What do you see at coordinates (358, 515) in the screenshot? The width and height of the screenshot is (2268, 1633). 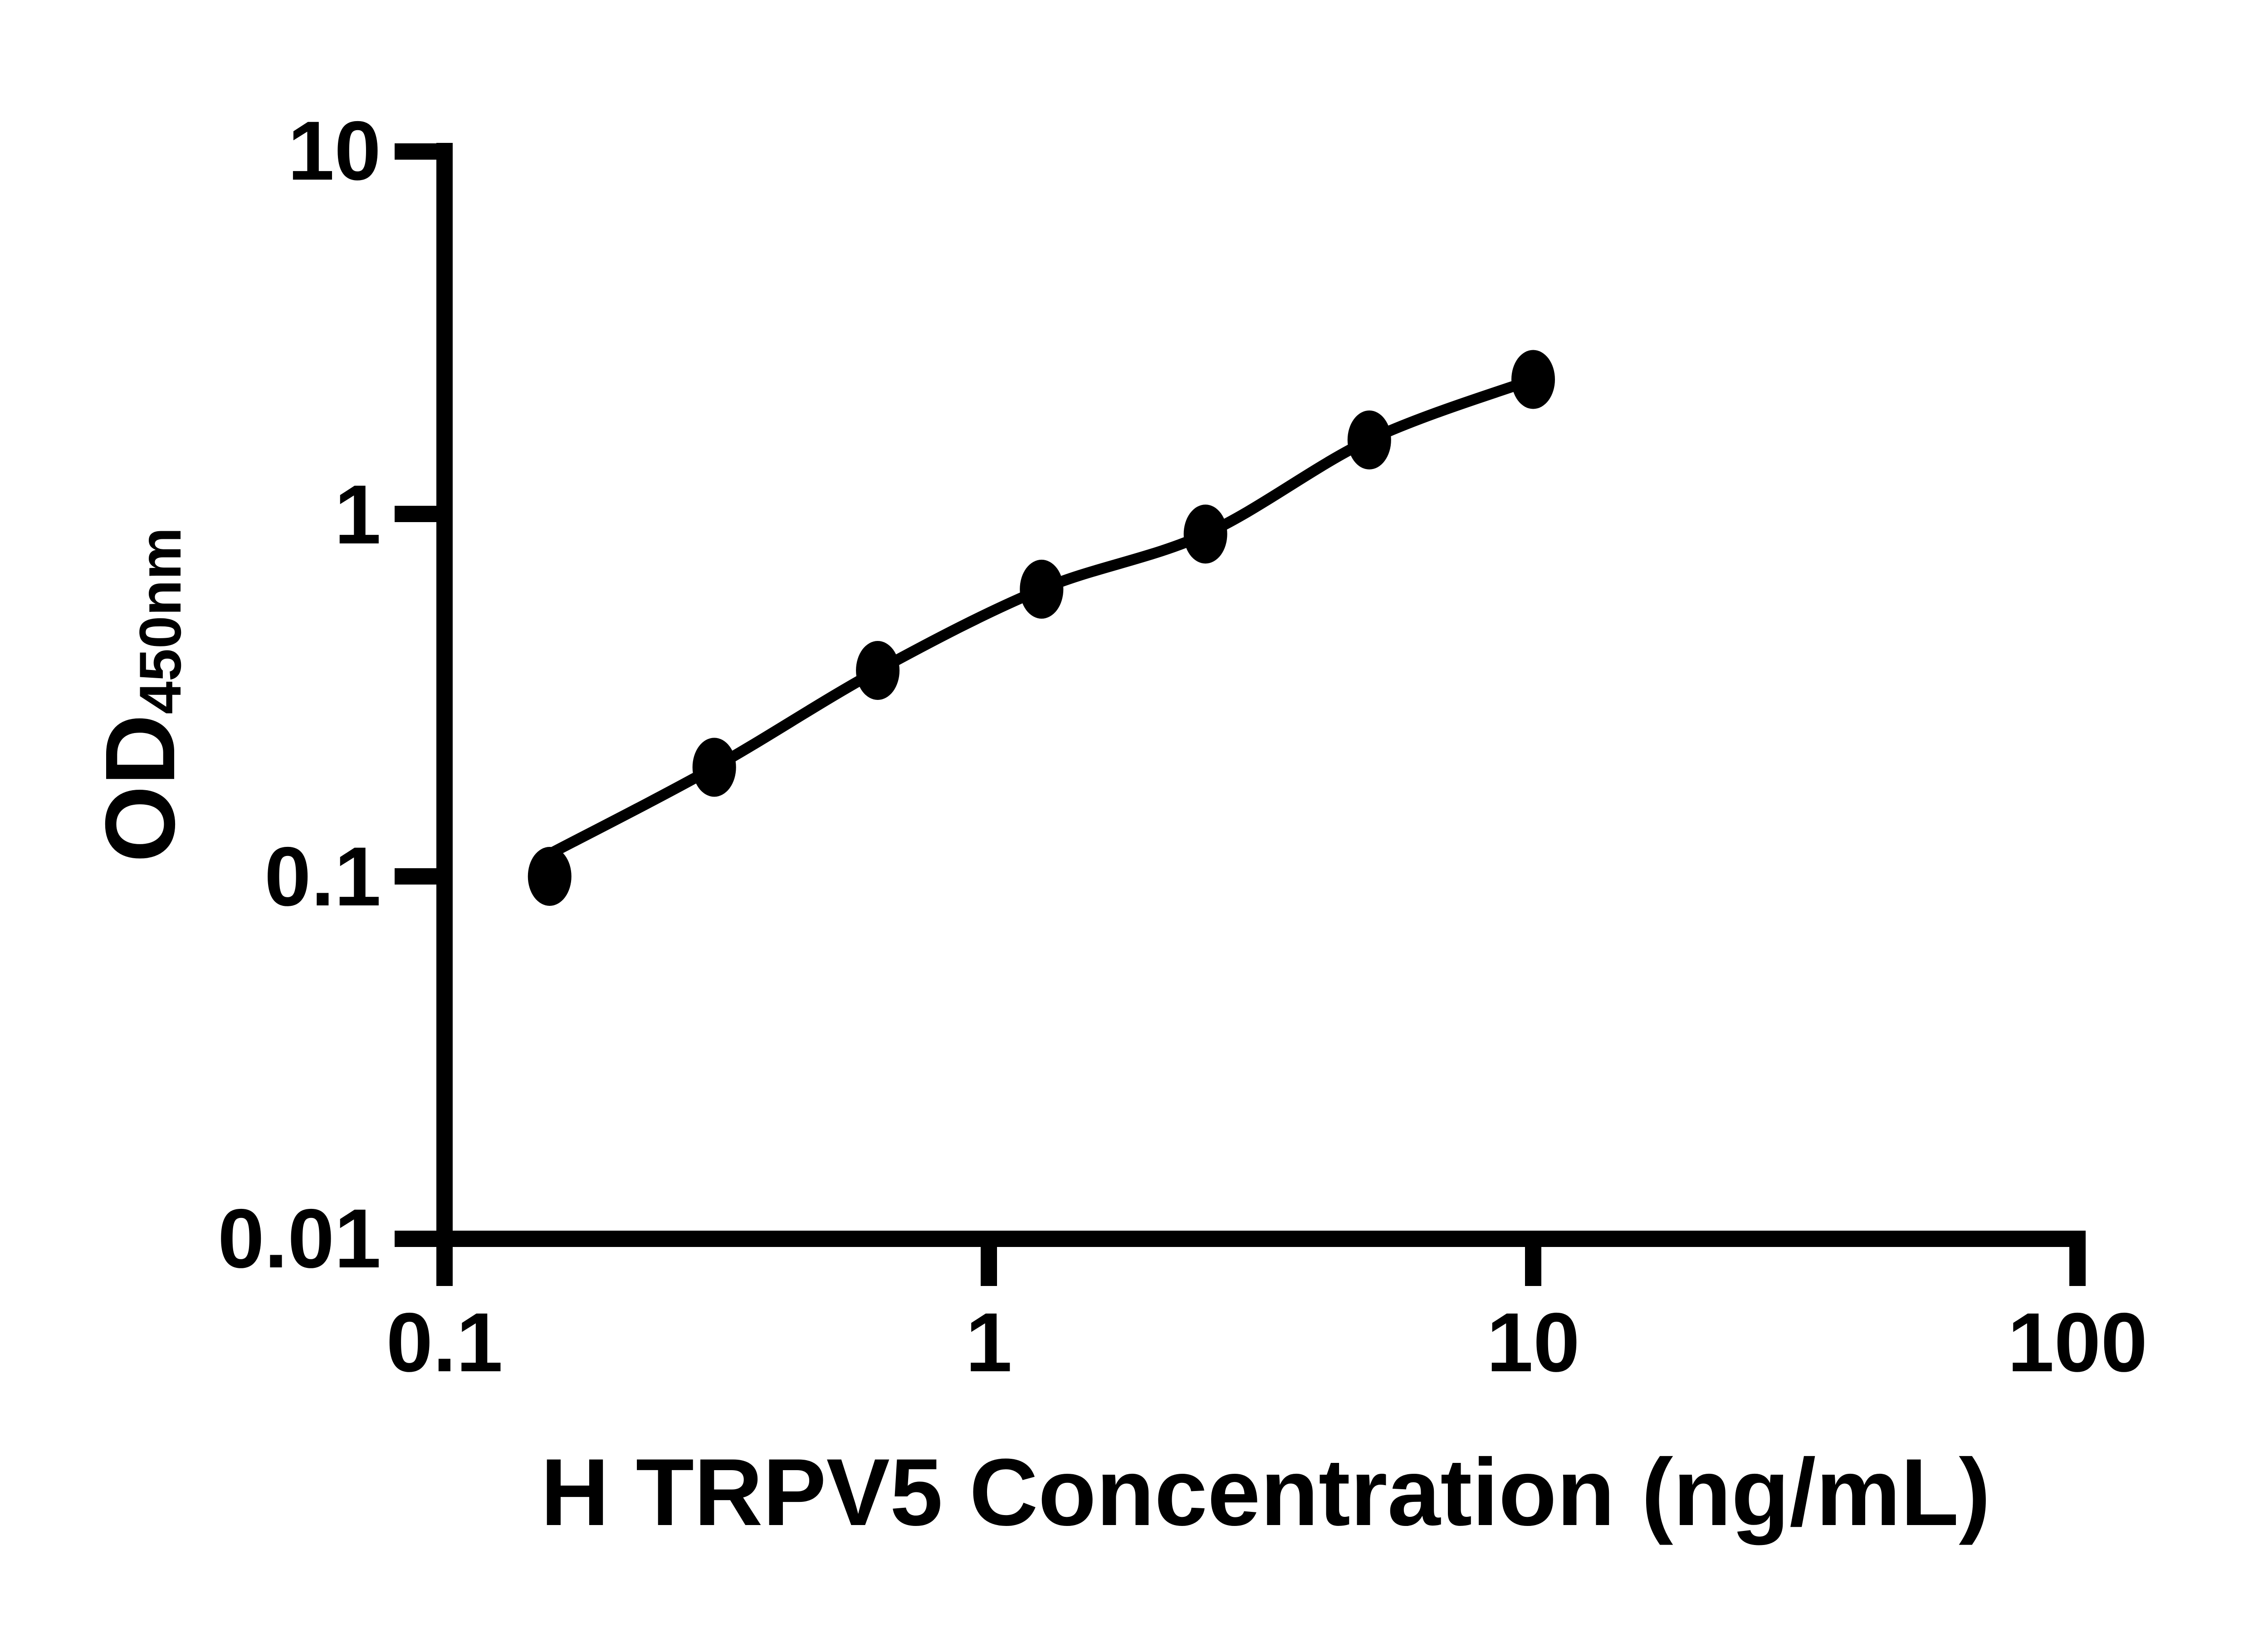 I see `y-tick-label-1: 1` at bounding box center [358, 515].